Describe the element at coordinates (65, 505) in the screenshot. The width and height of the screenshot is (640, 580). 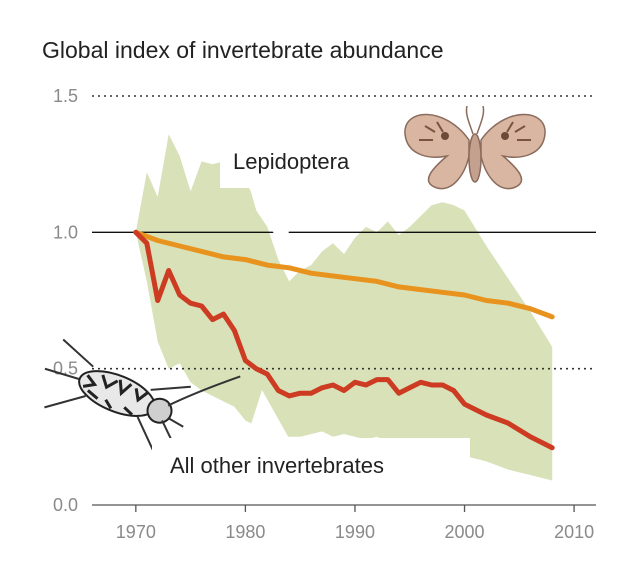
I see `y-tick-label: 0.0` at that location.